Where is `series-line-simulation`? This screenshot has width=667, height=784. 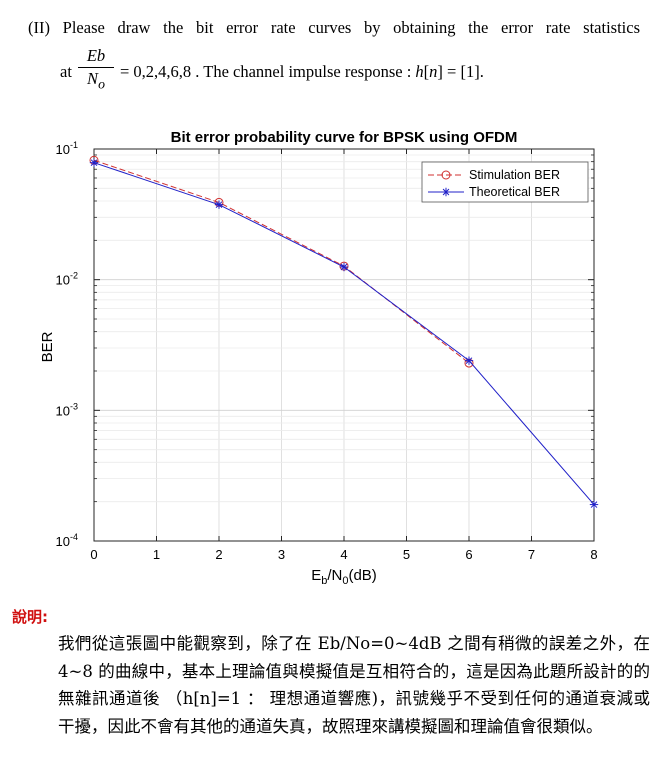 series-line-simulation is located at coordinates (281, 261).